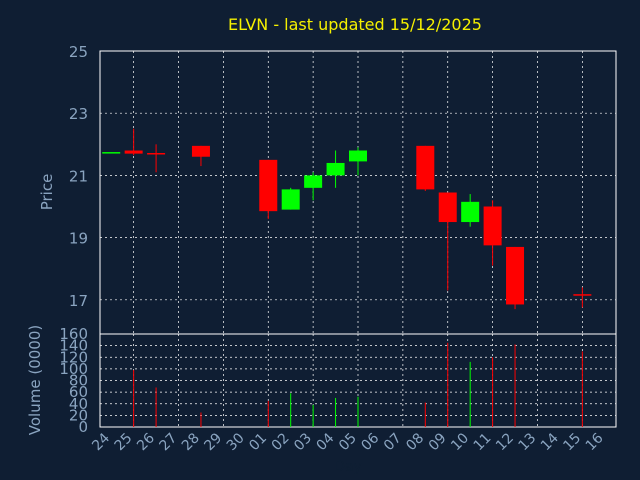 The height and width of the screenshot is (480, 640). I want to click on volume-tick-label: 120, so click(73, 357).